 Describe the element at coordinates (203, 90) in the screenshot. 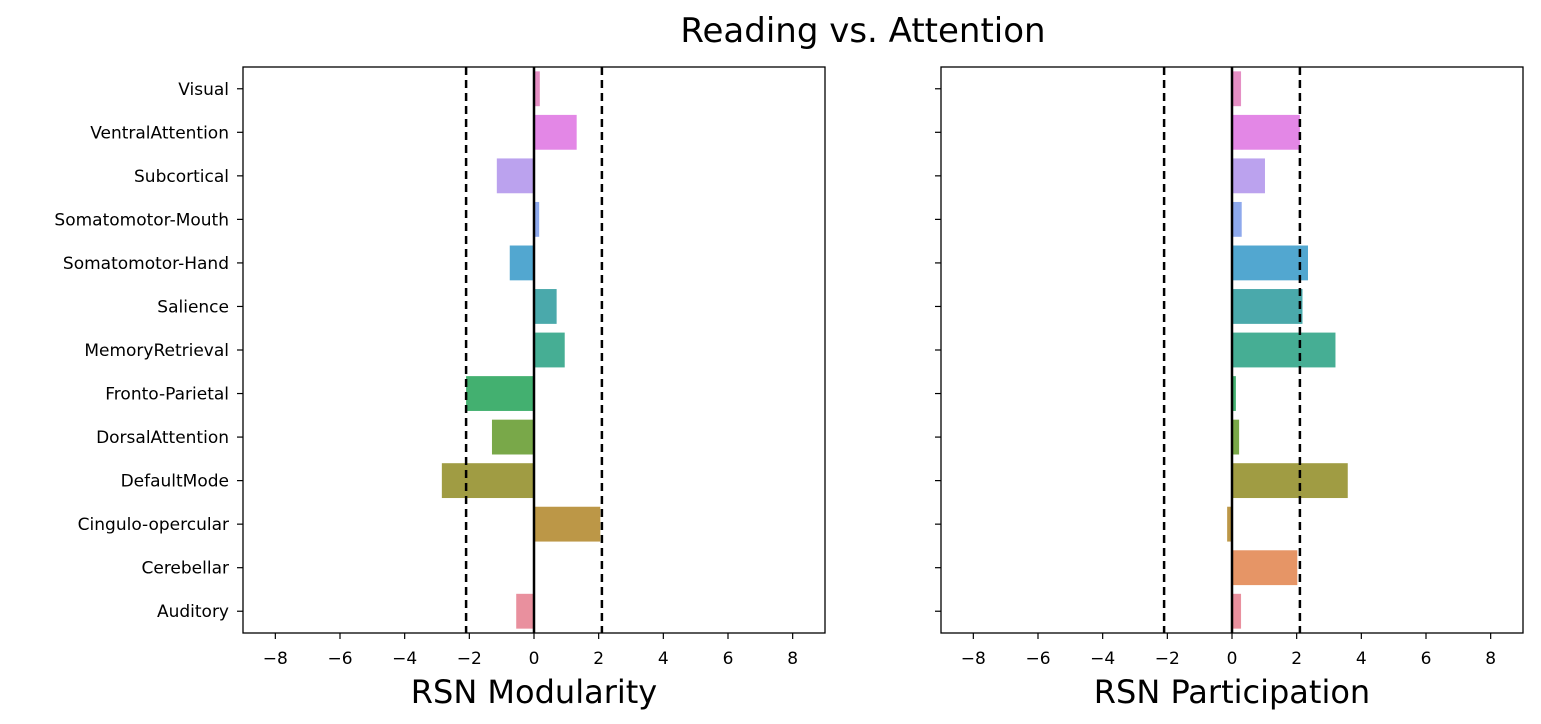

I see `modularity-ytick-label-visual: Visual` at that location.